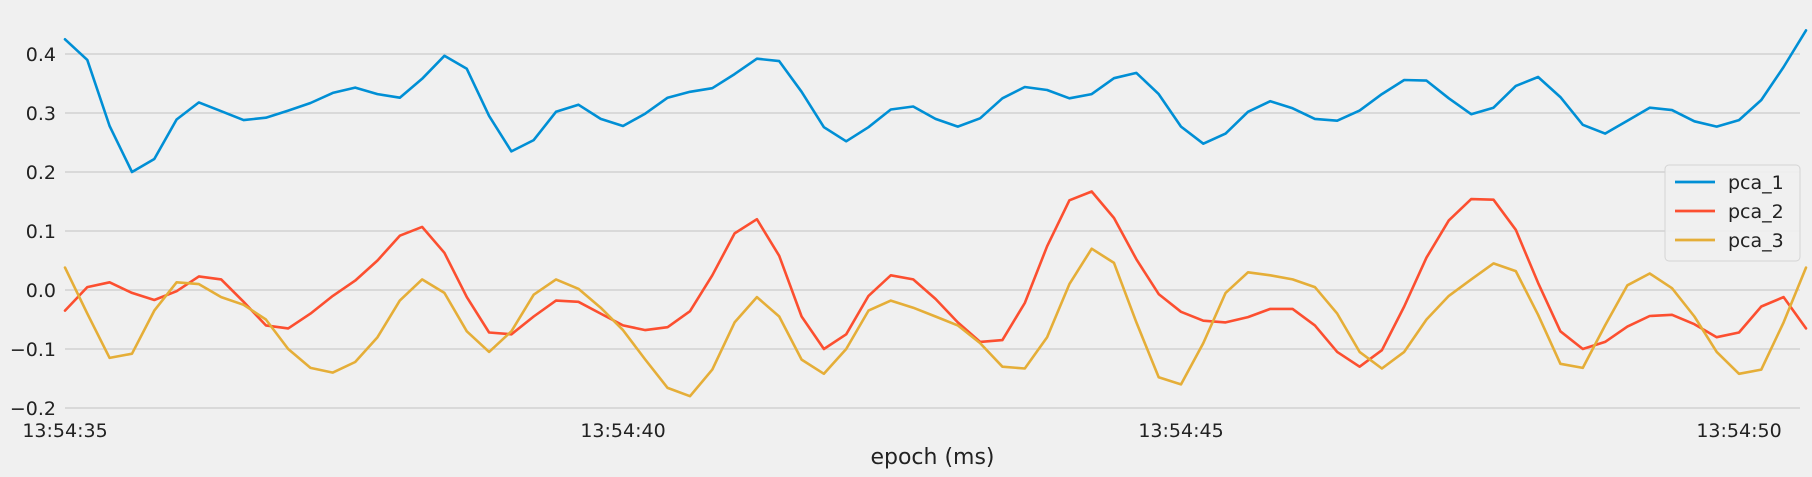 This screenshot has width=1812, height=477. I want to click on y-tick-label: −0.2, so click(33, 409).